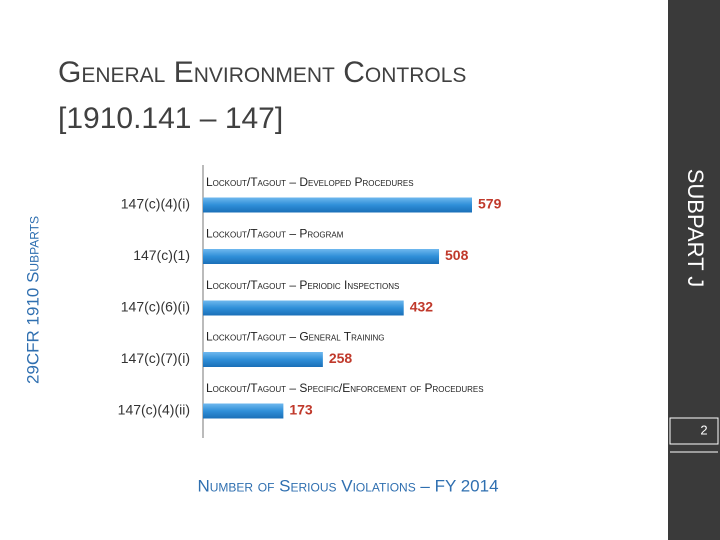  What do you see at coordinates (695, 228) in the screenshot?
I see `side-label: SUBPART J` at bounding box center [695, 228].